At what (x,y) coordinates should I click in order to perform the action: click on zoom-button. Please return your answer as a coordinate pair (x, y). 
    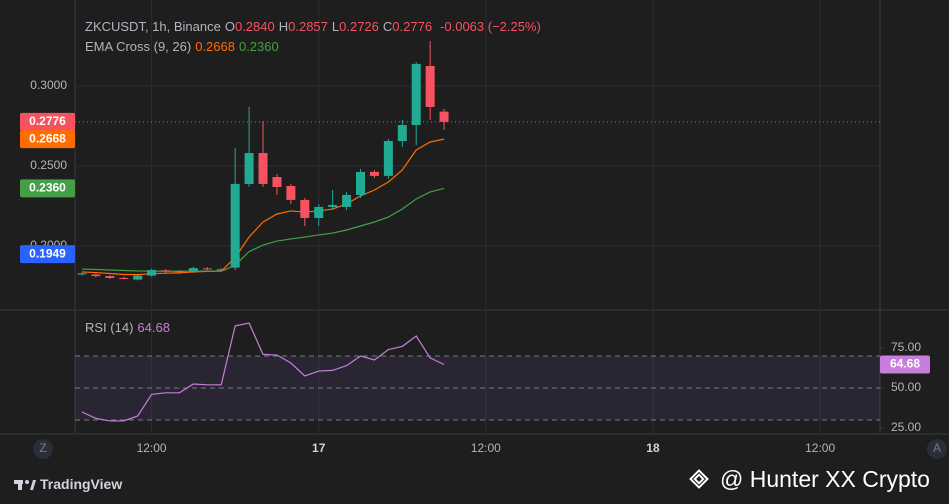
    Looking at the image, I should click on (43, 449).